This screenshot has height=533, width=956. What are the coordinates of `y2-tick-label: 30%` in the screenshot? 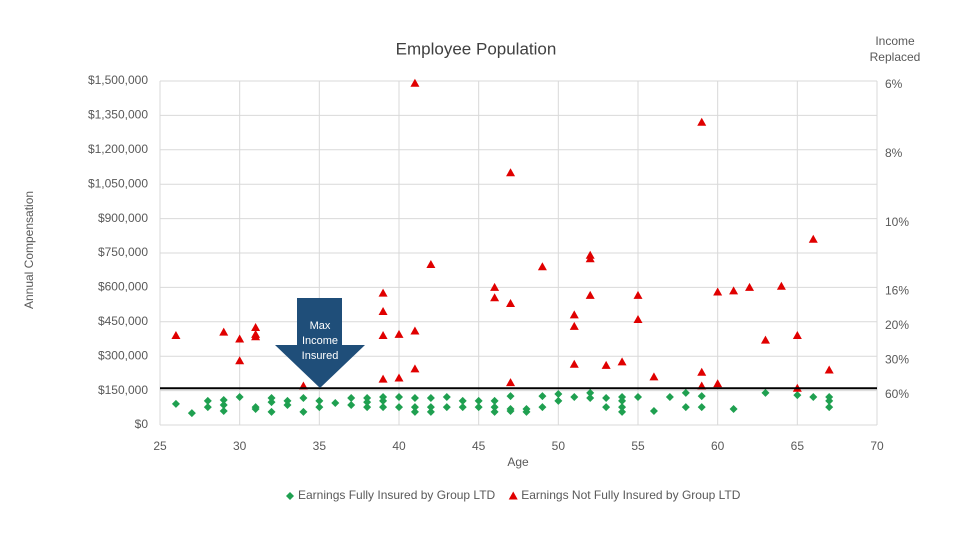 It's located at (897, 359).